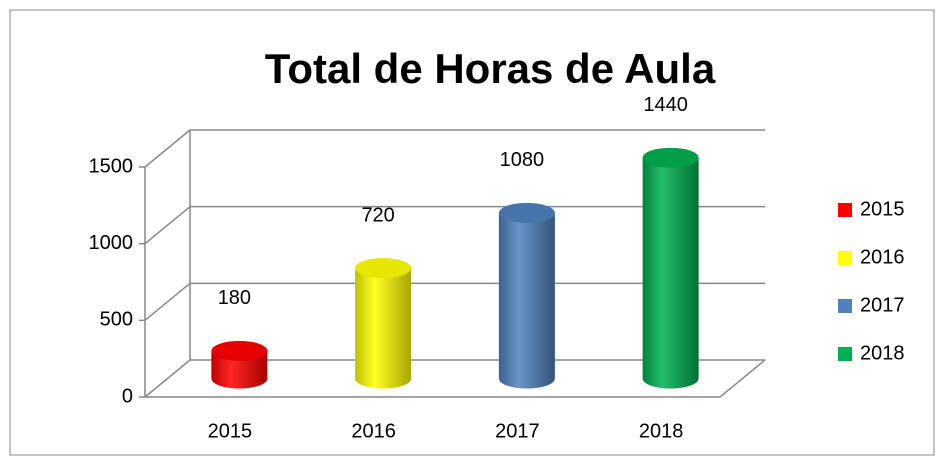  I want to click on x-tick-label: 2016, so click(373, 431).